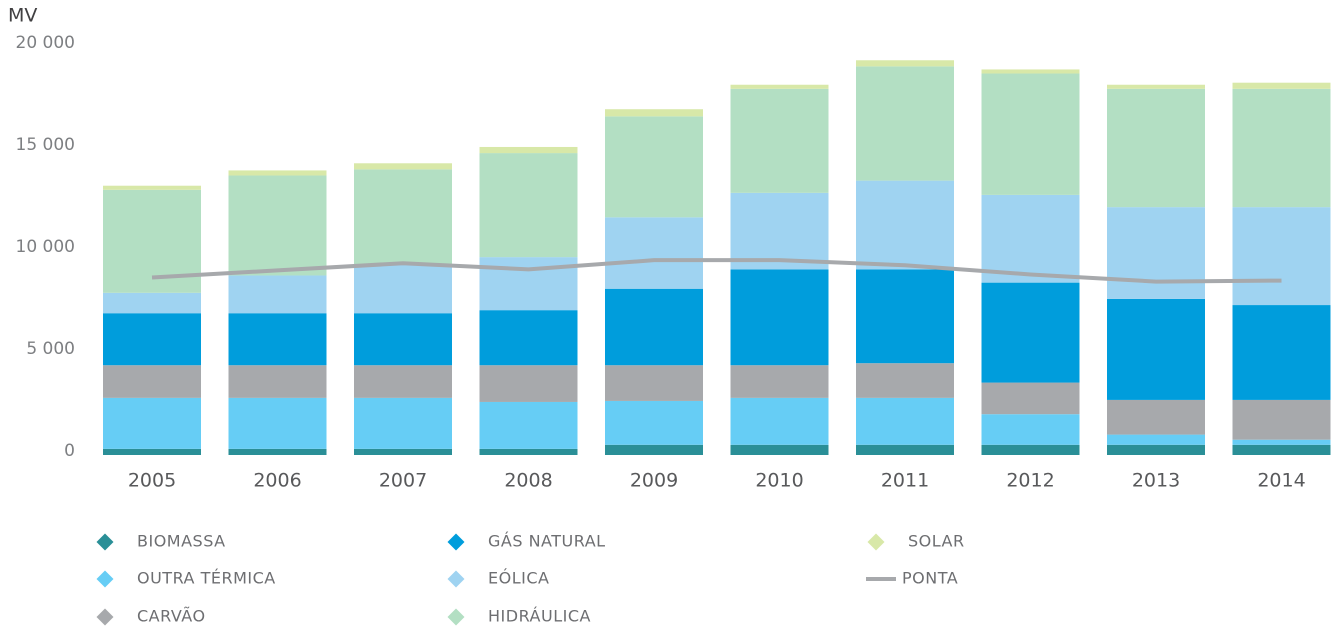 This screenshot has height=630, width=1341. What do you see at coordinates (403, 481) in the screenshot?
I see `x-tick-label: 2007` at bounding box center [403, 481].